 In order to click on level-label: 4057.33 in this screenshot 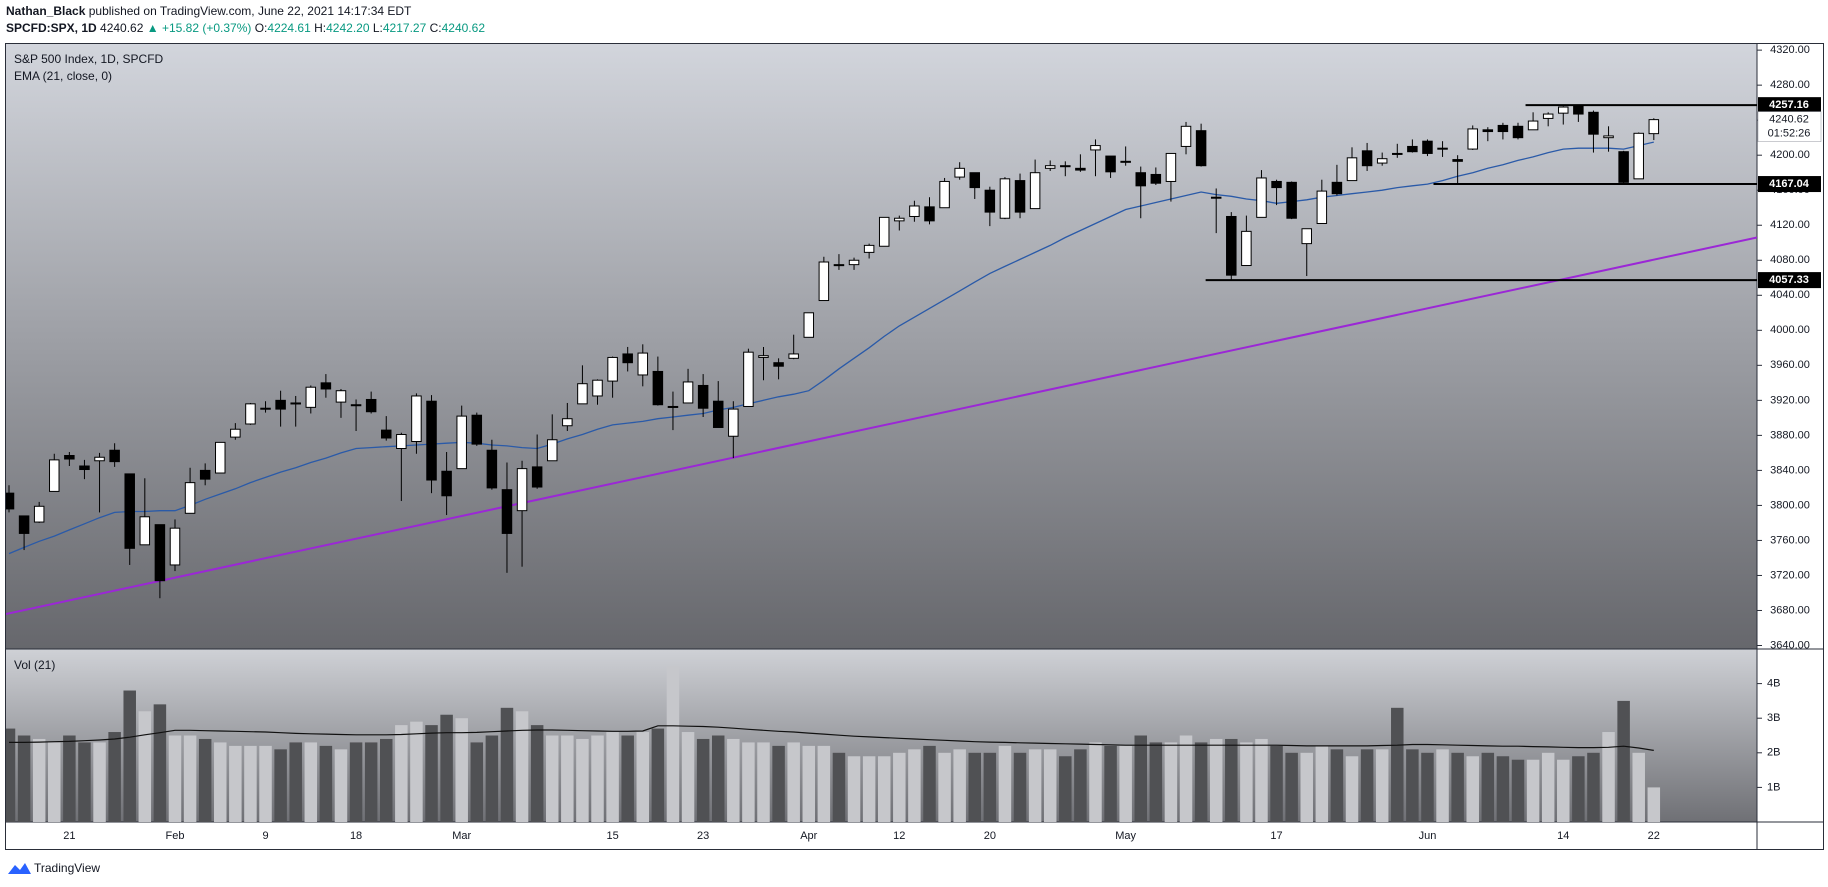, I will do `click(1789, 280)`.